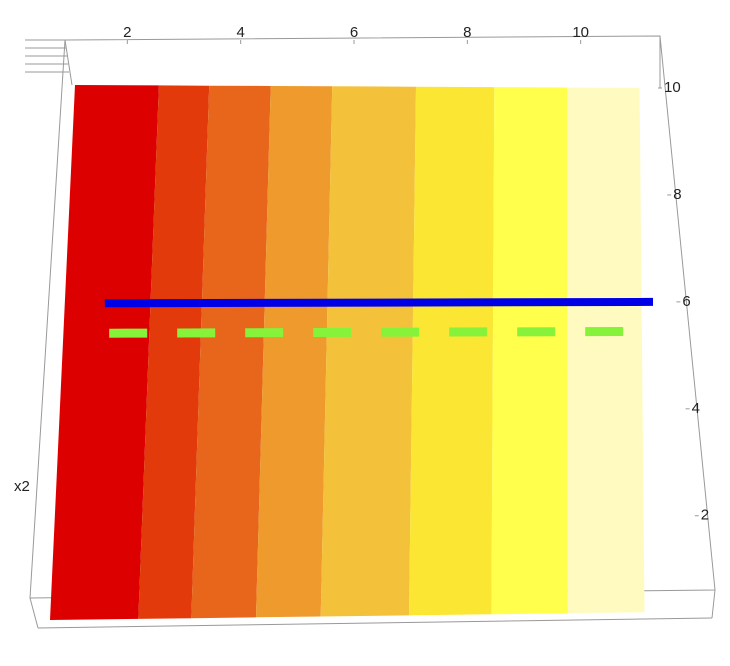 This screenshot has height=666, width=730. I want to click on y-tick-label: 10, so click(672, 87).